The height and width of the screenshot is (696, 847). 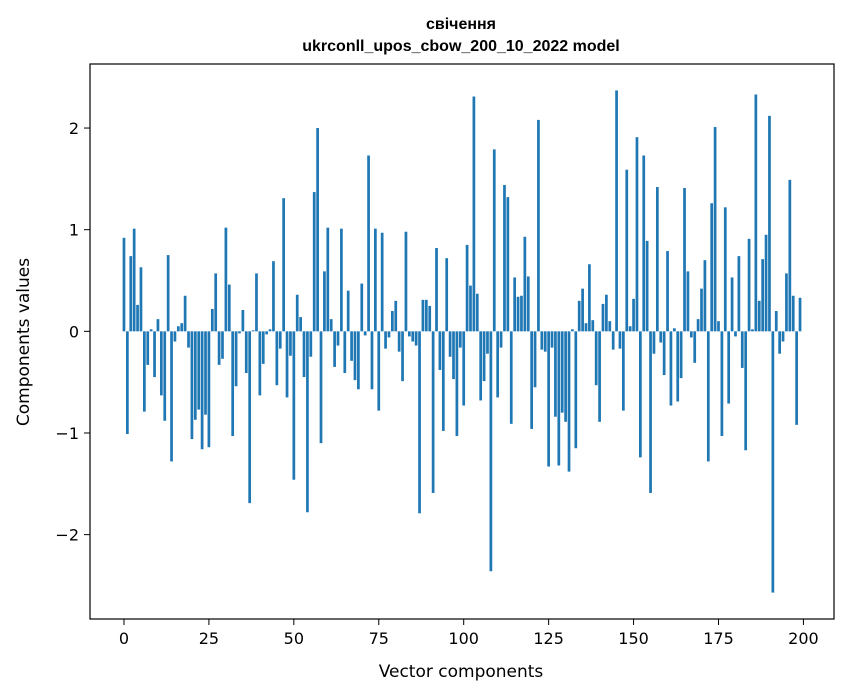 What do you see at coordinates (72, 332) in the screenshot?
I see `y-axis-ticks: −2 −1 0 1 2` at bounding box center [72, 332].